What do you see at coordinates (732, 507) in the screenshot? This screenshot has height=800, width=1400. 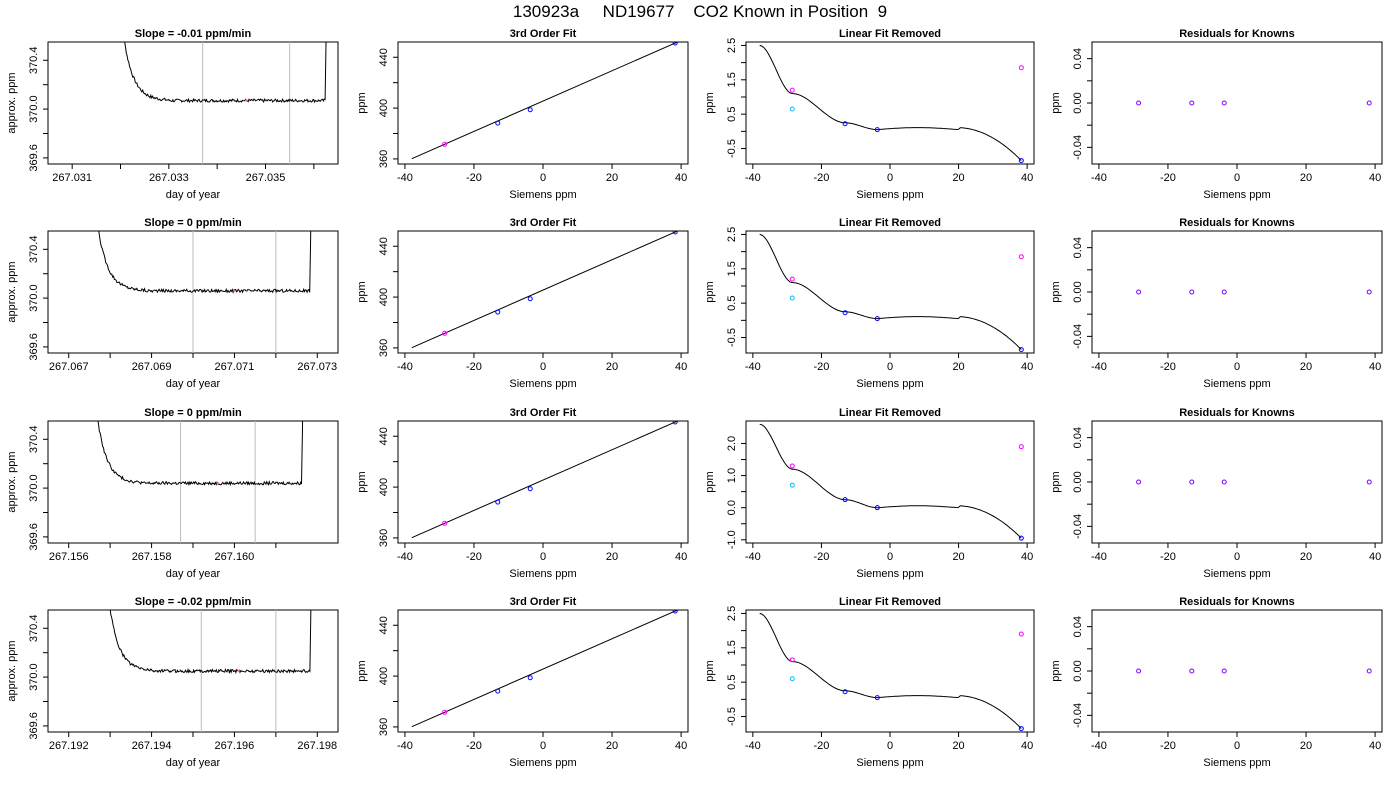 I see `y-tick-label: 0.0` at bounding box center [732, 507].